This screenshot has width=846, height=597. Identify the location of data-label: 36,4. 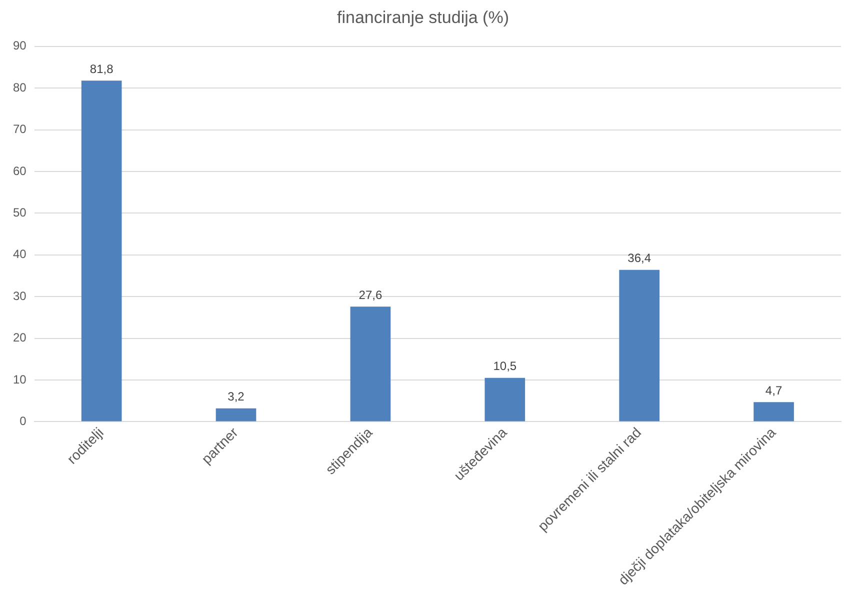
(640, 258).